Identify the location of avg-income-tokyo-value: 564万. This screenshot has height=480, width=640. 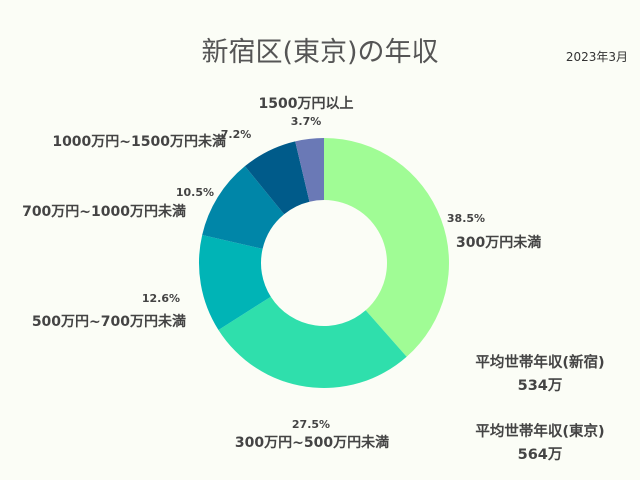
(540, 455).